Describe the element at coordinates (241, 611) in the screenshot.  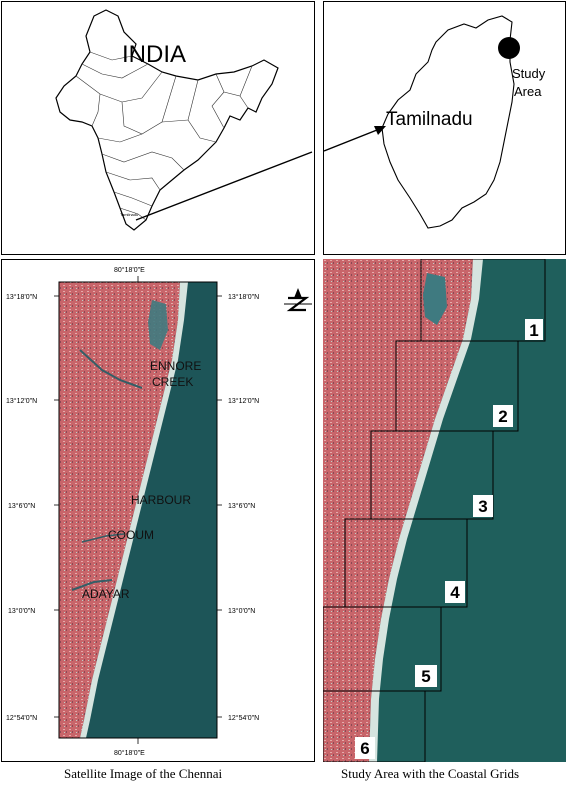
I see `right-latitude-4: 13°0'0"N` at that location.